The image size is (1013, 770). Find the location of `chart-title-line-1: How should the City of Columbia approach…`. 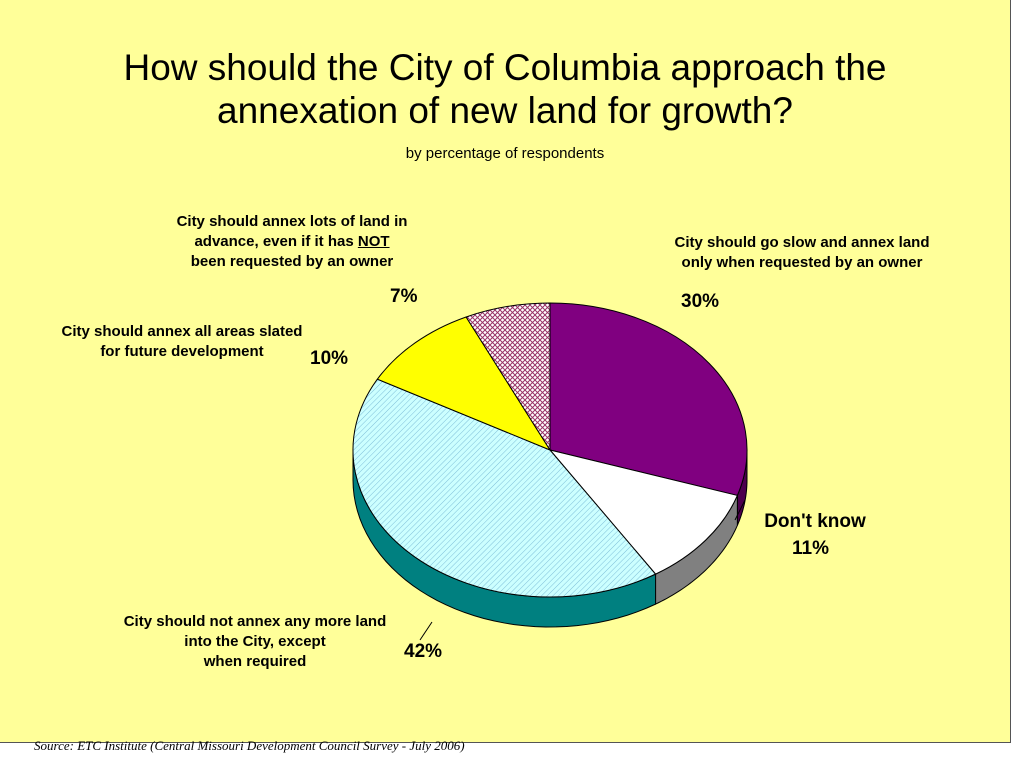

chart-title-line-1: How should the City of Columbia approach… is located at coordinates (505, 67).